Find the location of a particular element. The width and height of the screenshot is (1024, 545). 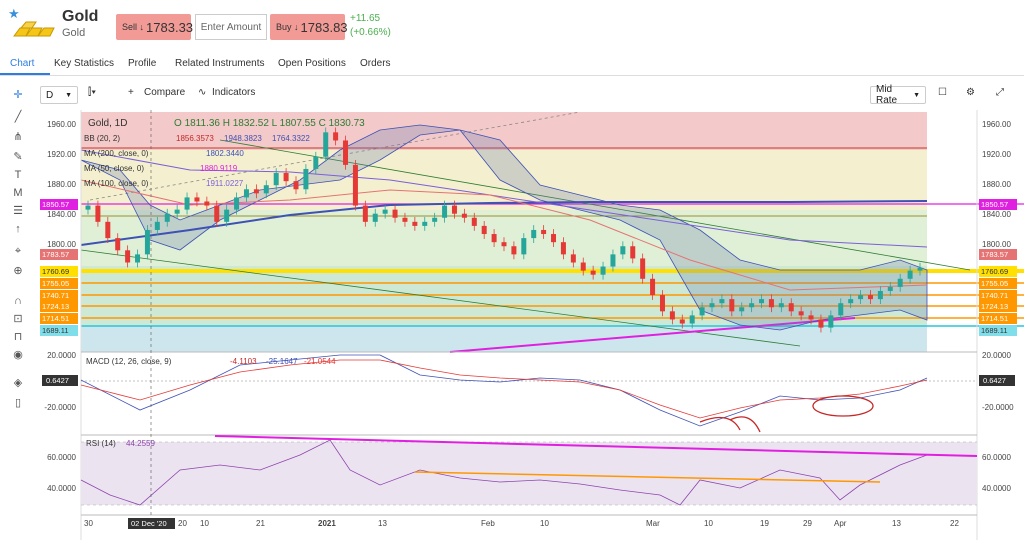

settings-icon: ⚙ is located at coordinates (970, 92).